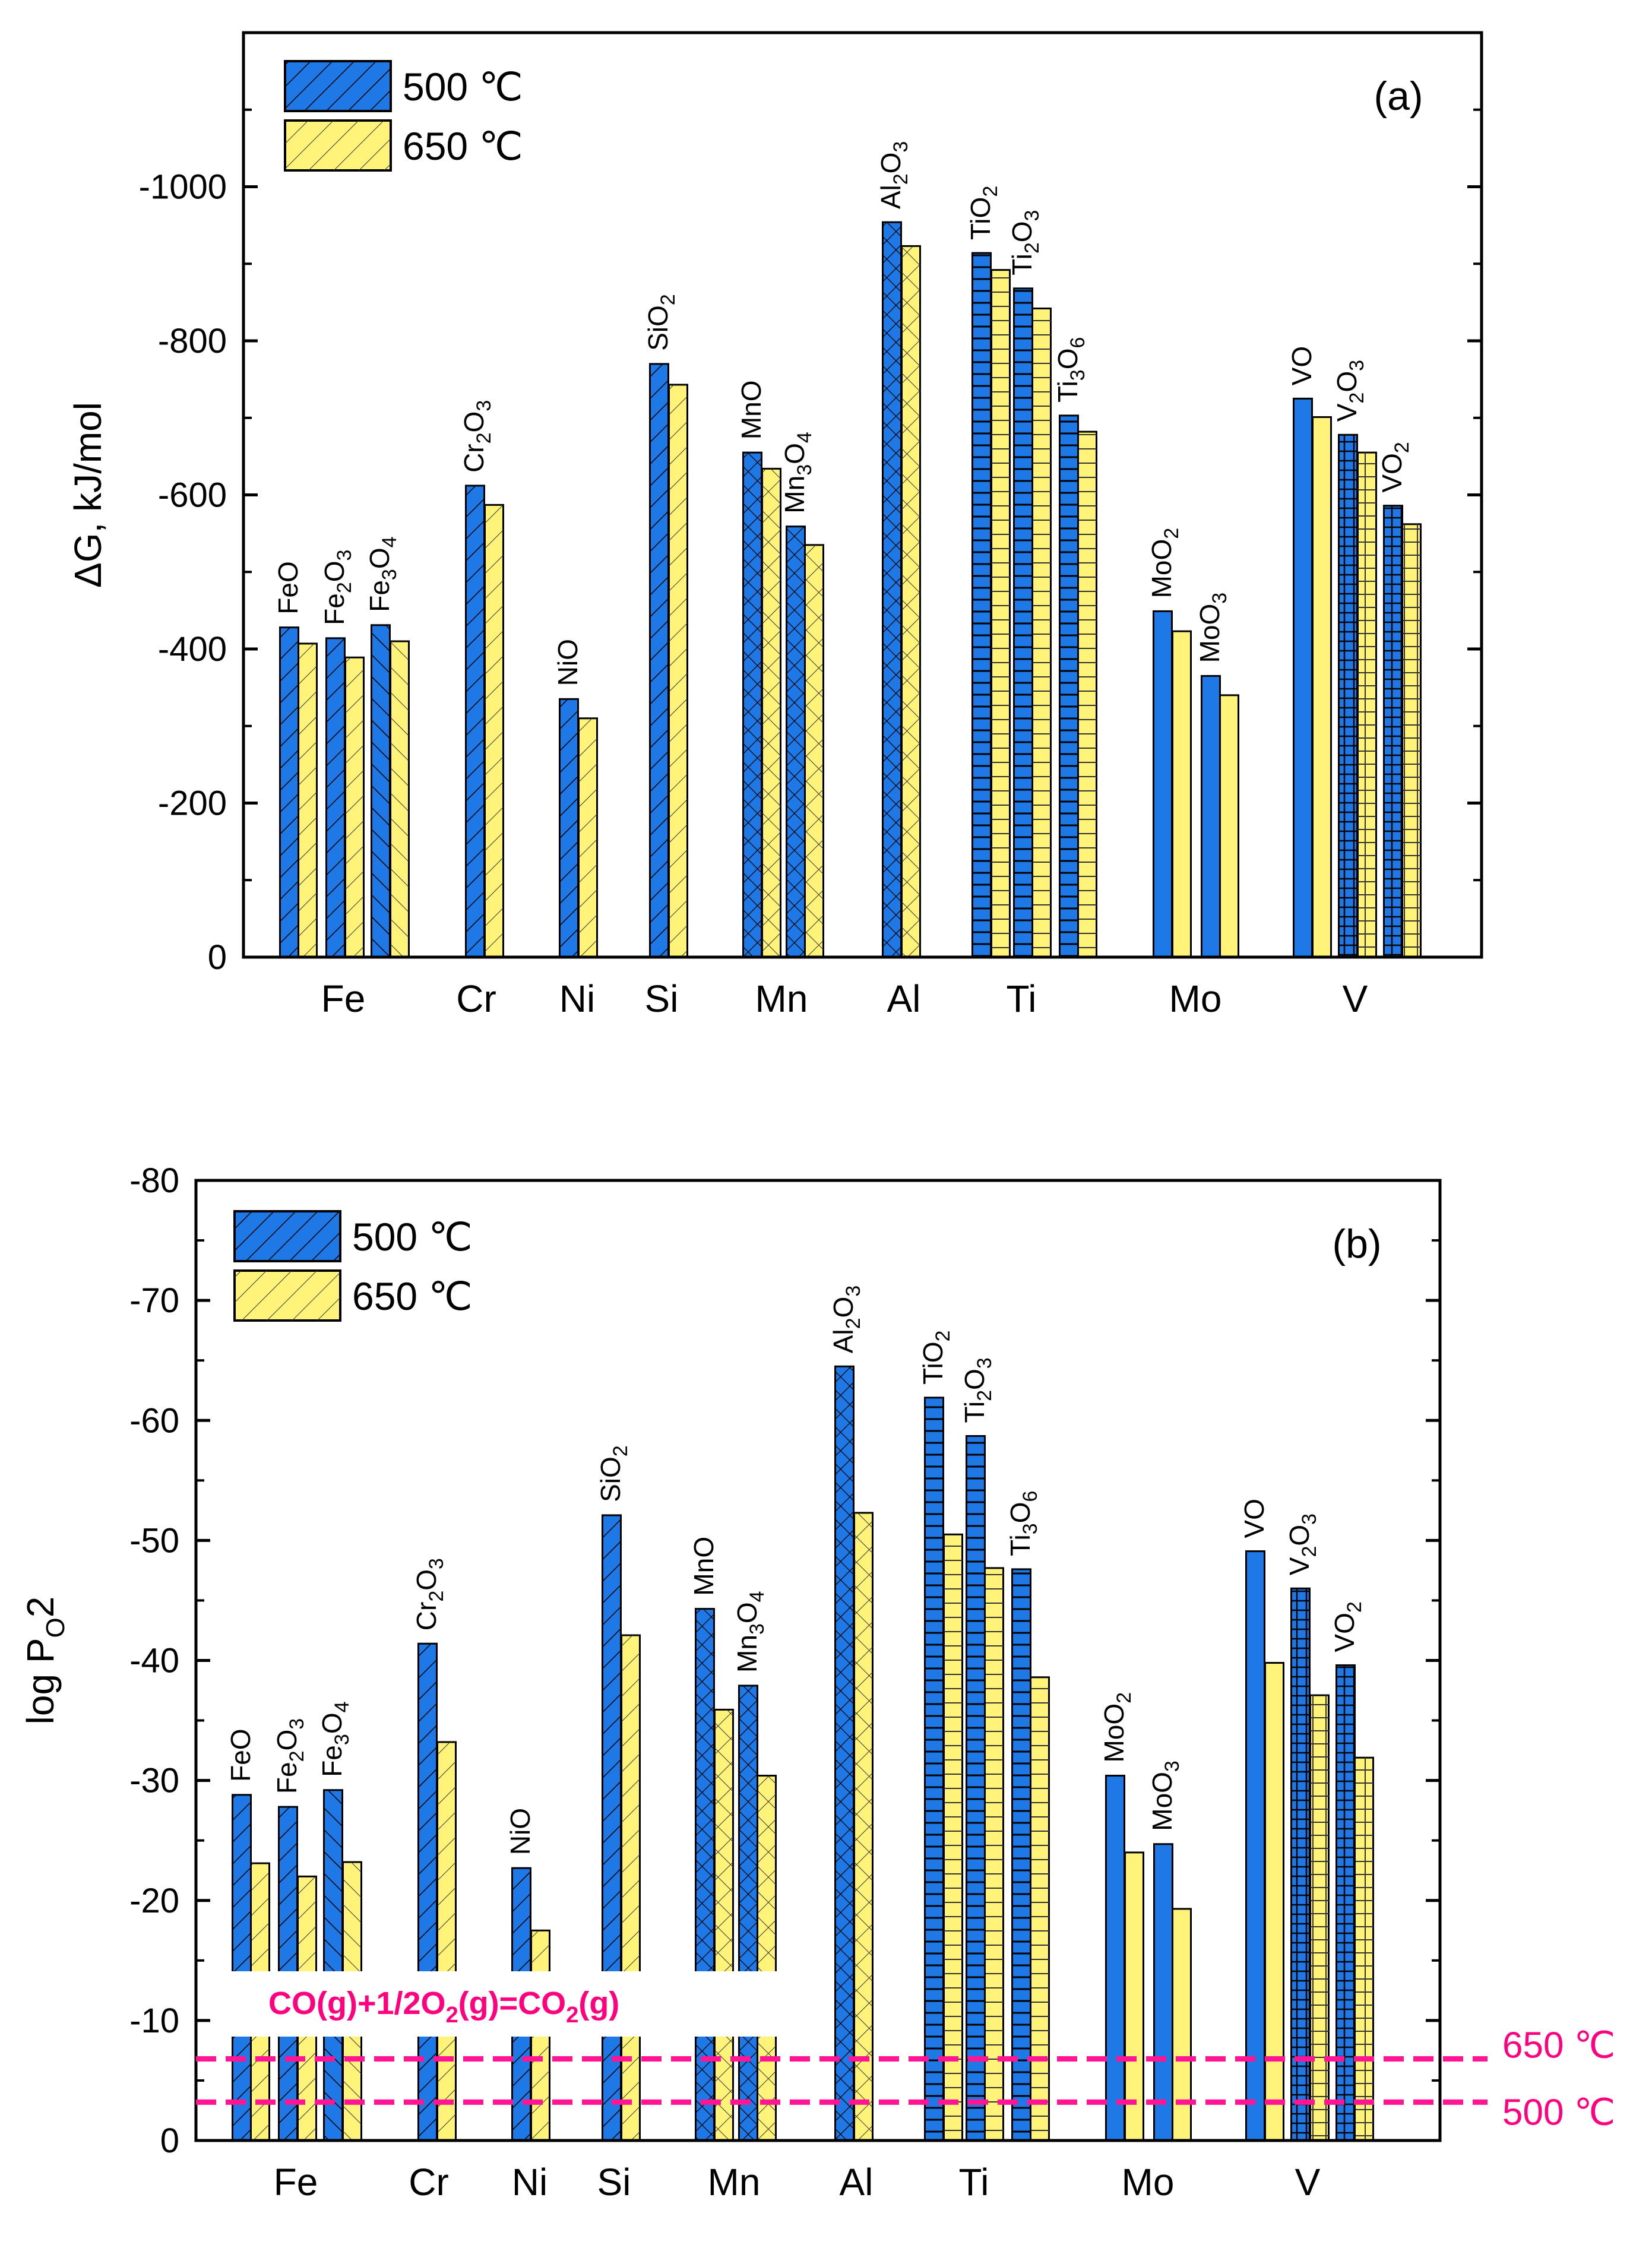 This screenshot has height=2245, width=1652. What do you see at coordinates (192, 341) in the screenshot?
I see `y-tick-label: -800` at bounding box center [192, 341].